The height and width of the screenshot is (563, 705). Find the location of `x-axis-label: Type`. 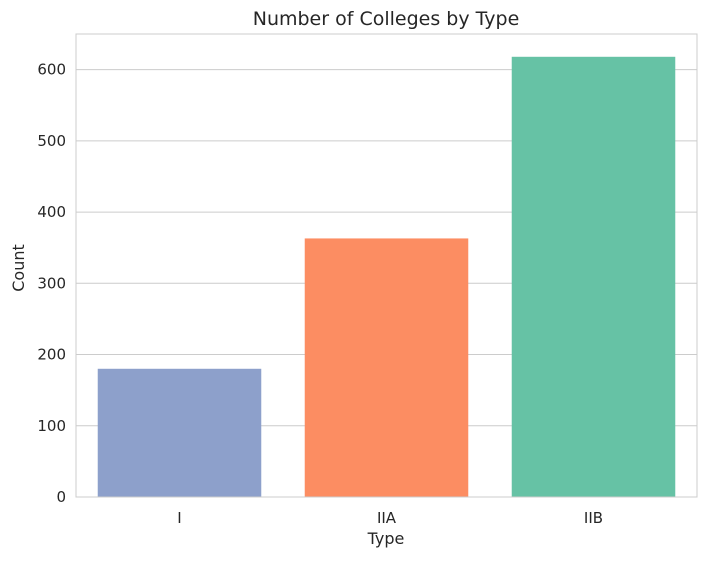

x-axis-label: Type is located at coordinates (386, 538).